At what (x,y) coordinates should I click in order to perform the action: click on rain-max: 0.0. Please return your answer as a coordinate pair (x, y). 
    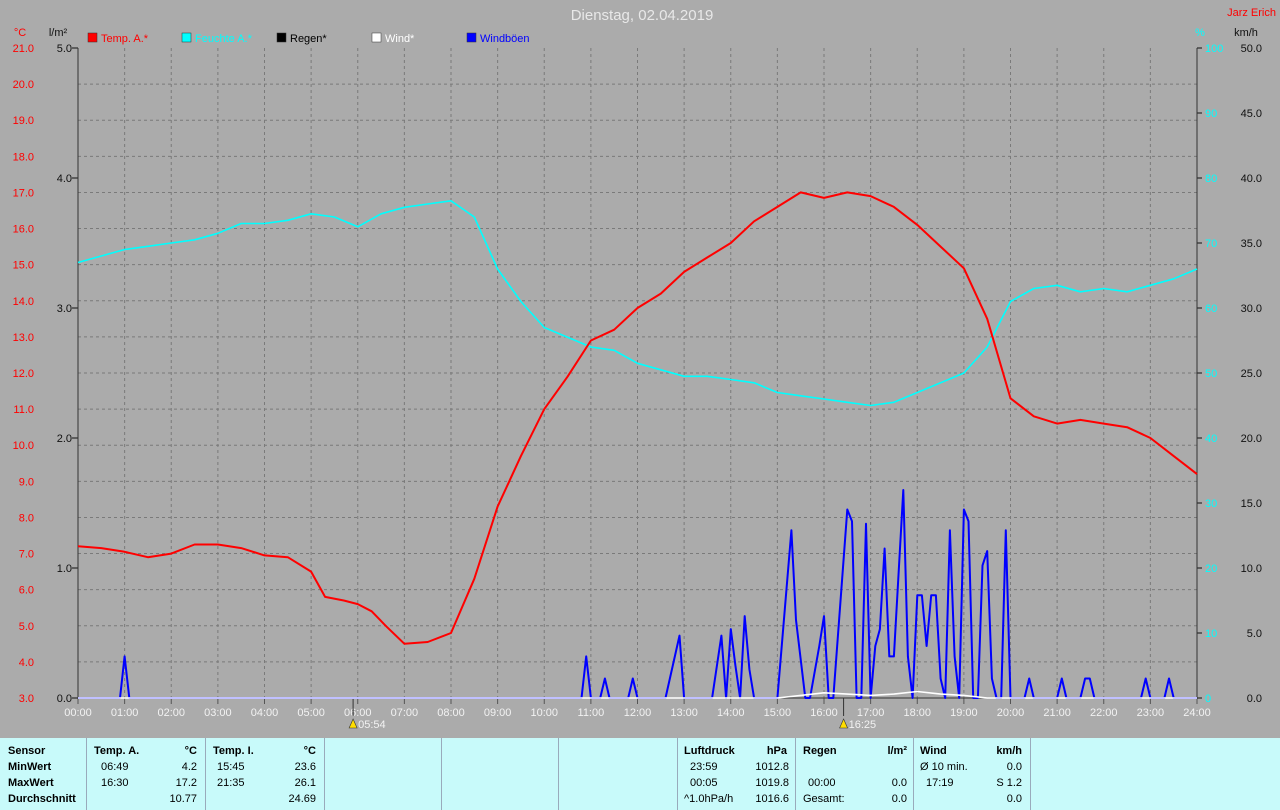
    Looking at the image, I should click on (899, 783).